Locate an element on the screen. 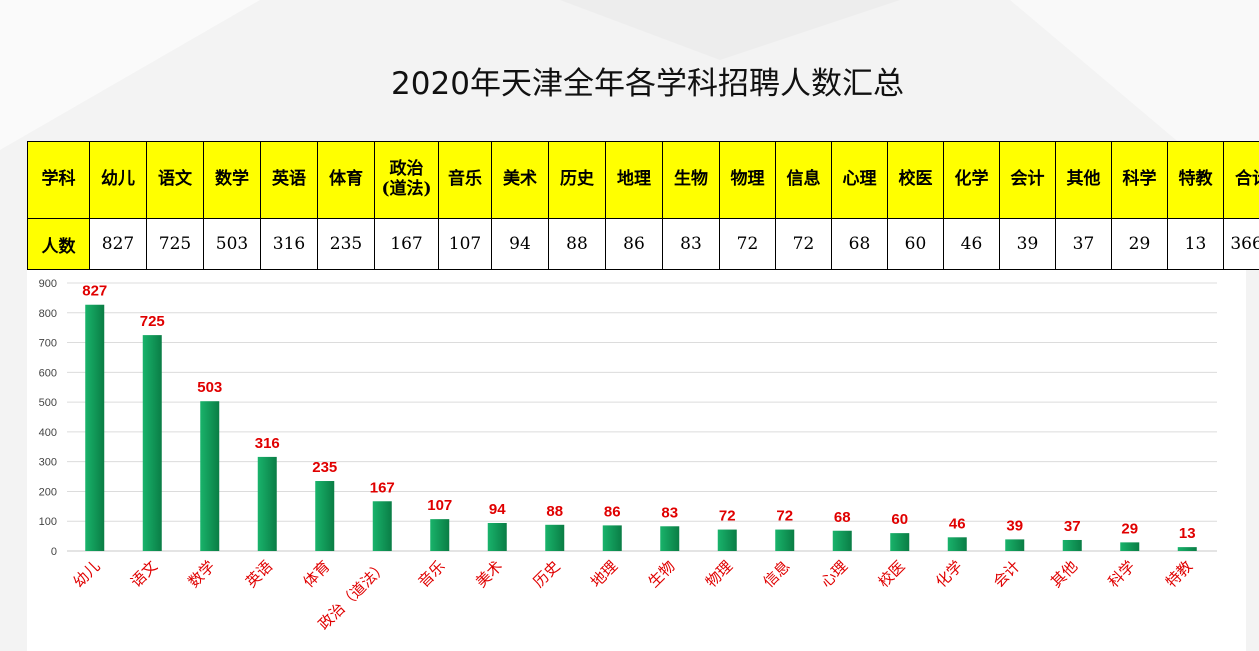 The width and height of the screenshot is (1259, 651). y-tick-label: 900 is located at coordinates (48, 284).